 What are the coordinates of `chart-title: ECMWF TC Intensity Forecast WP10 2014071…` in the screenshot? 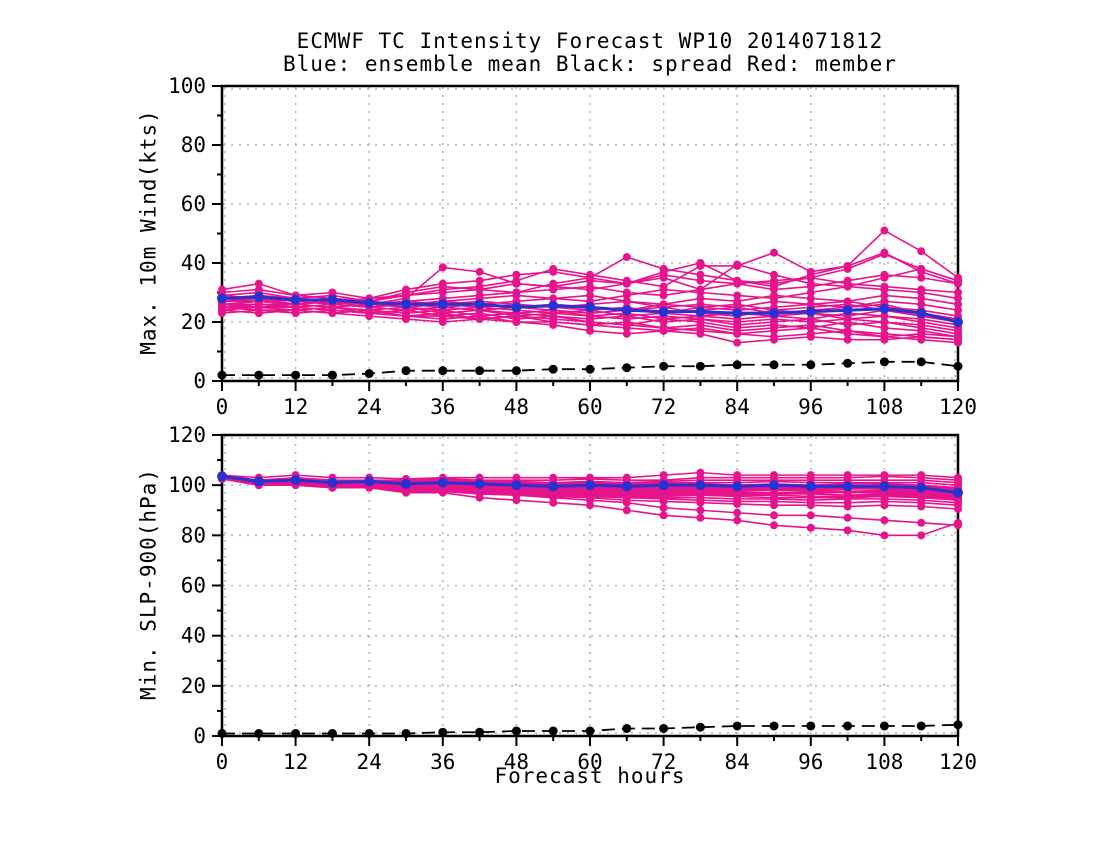 It's located at (590, 41).